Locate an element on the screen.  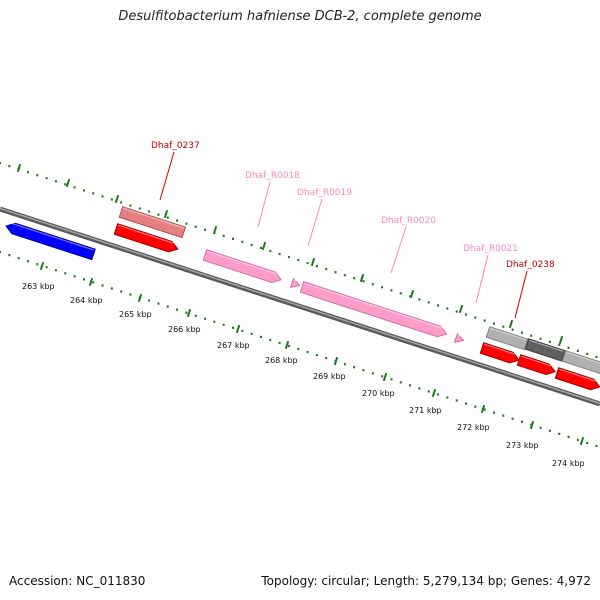
cds-blue-feature is located at coordinates (50, 241).